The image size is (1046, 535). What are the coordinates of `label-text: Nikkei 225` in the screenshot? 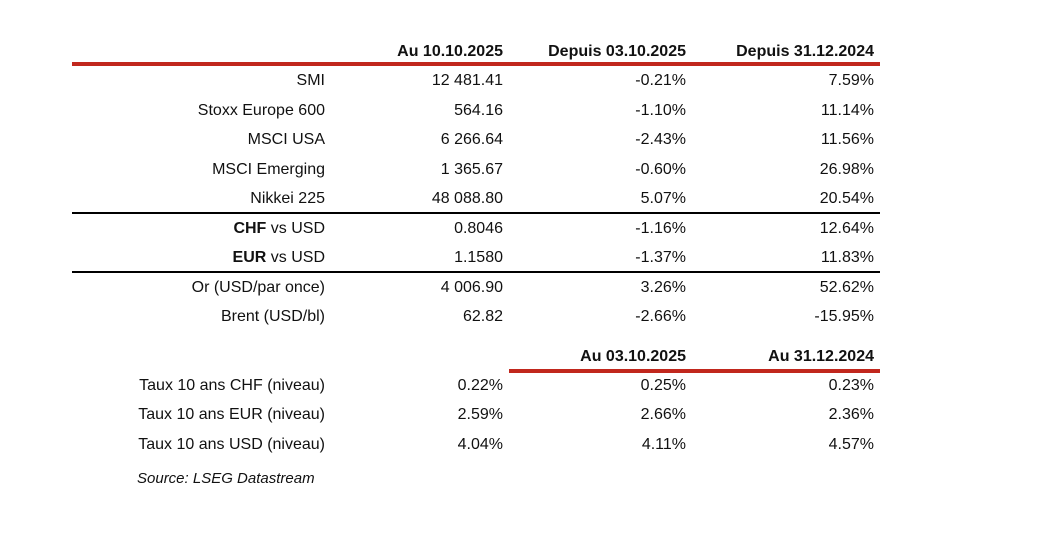 It's located at (287, 198).